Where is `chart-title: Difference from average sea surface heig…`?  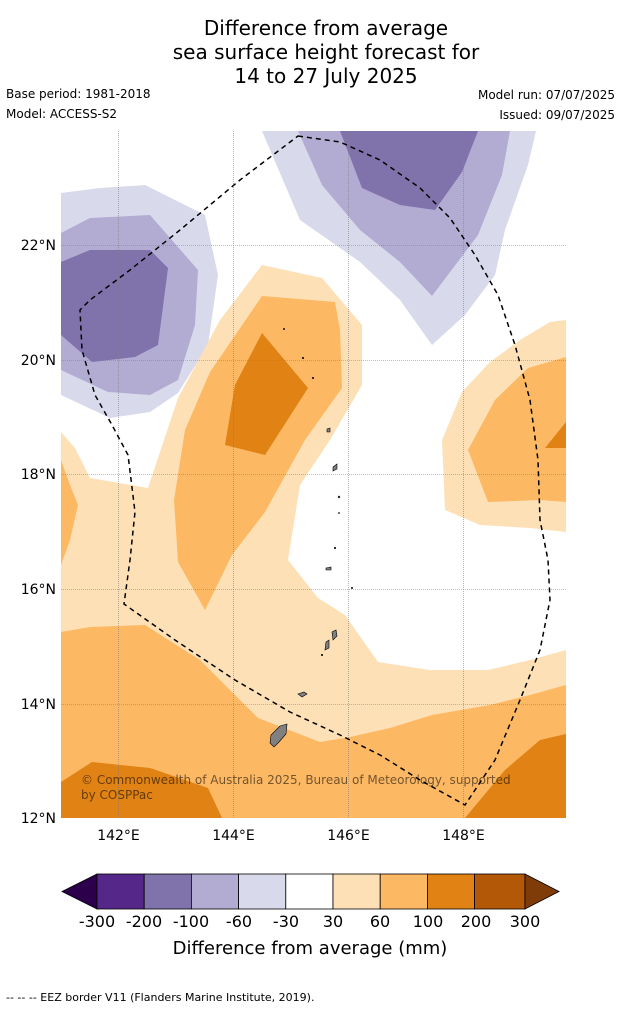
chart-title: Difference from average sea surface heig… is located at coordinates (310, 52).